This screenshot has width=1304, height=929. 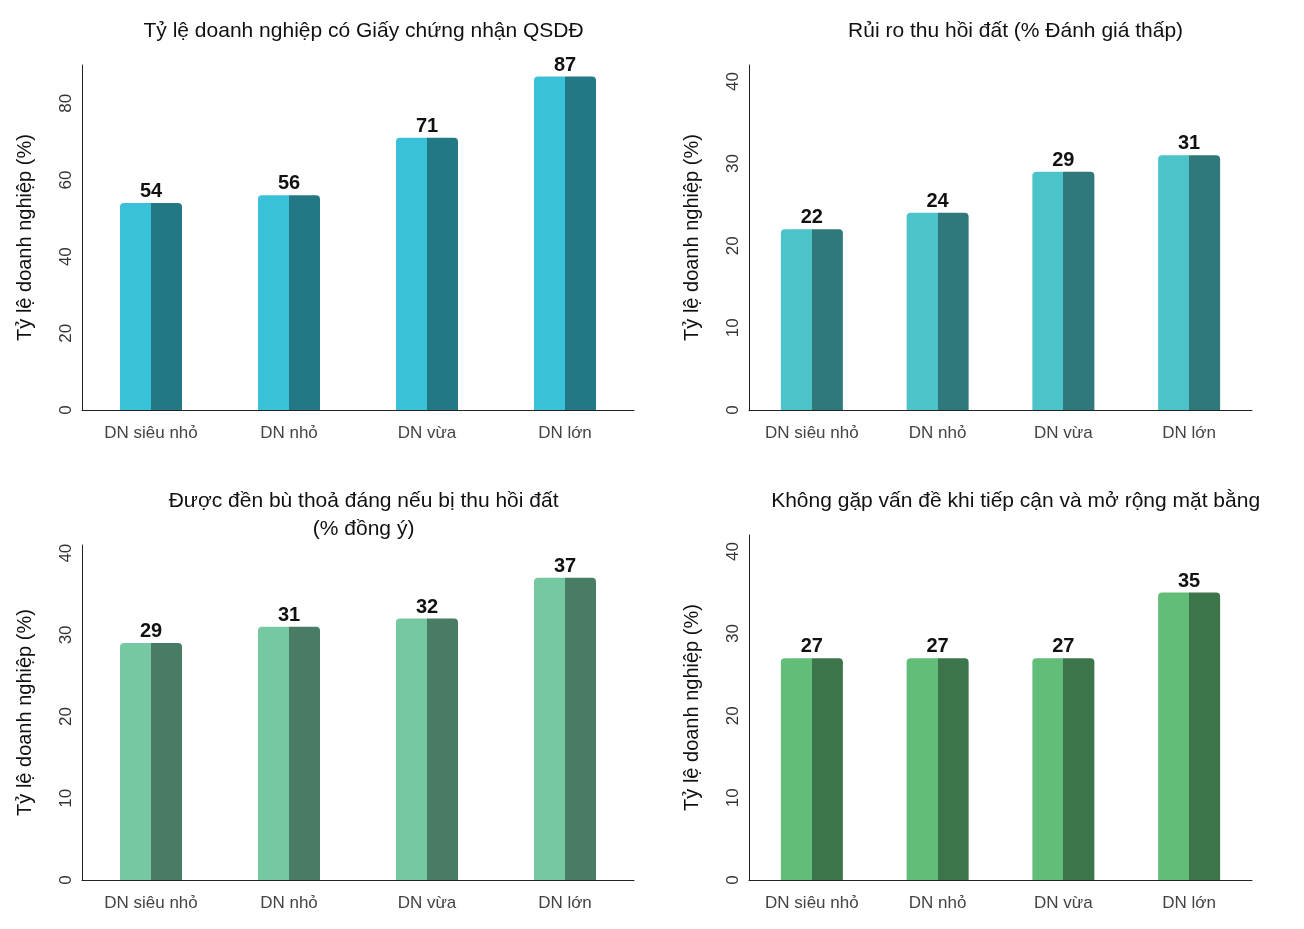 What do you see at coordinates (65, 180) in the screenshot?
I see `y-tick-label: 60` at bounding box center [65, 180].